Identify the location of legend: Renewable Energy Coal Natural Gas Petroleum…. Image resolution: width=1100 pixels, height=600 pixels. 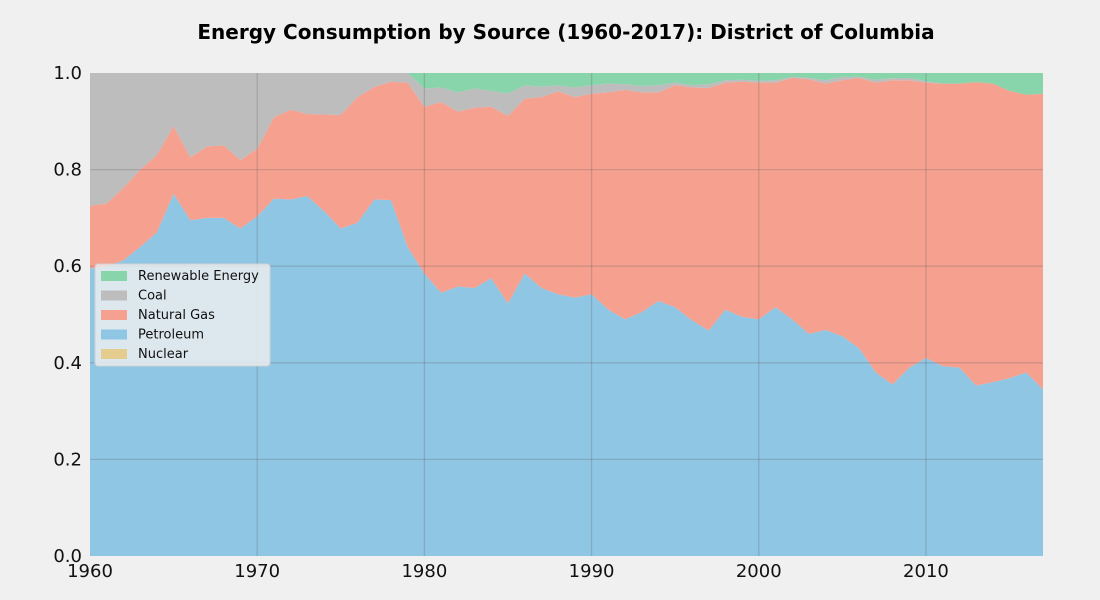
(182, 315).